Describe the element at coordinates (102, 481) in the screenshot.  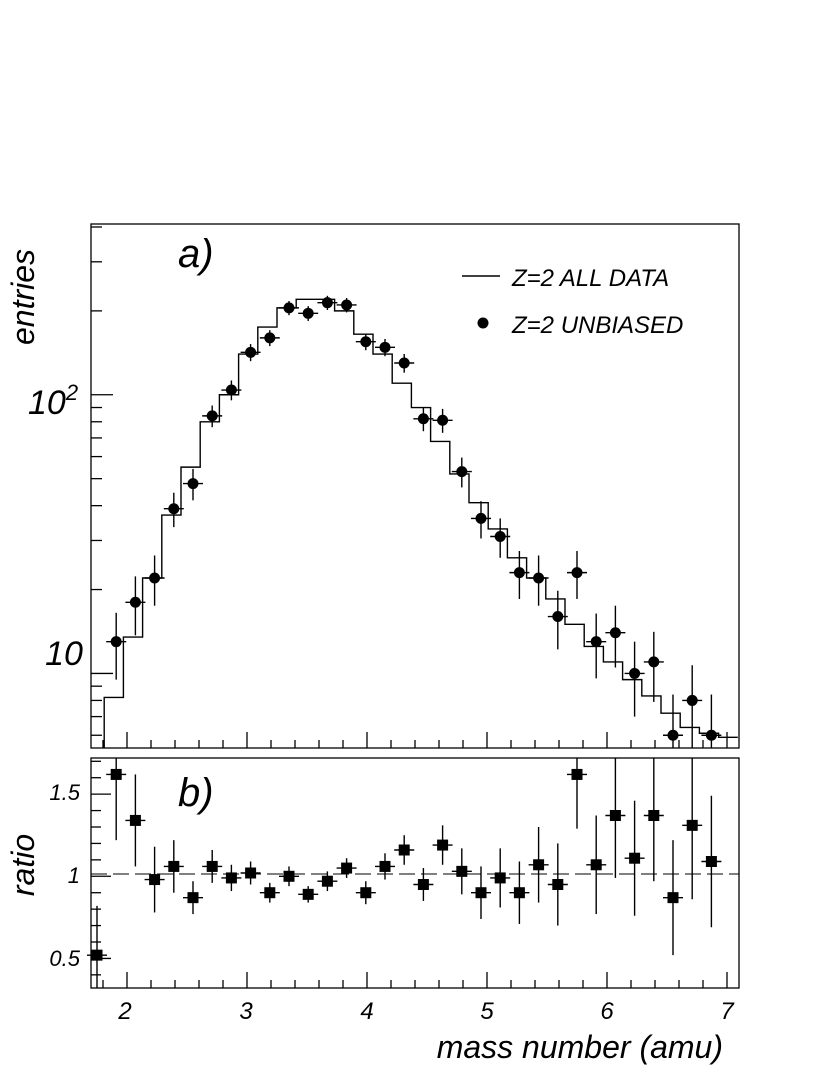
I see `panel-a-y-ticks` at that location.